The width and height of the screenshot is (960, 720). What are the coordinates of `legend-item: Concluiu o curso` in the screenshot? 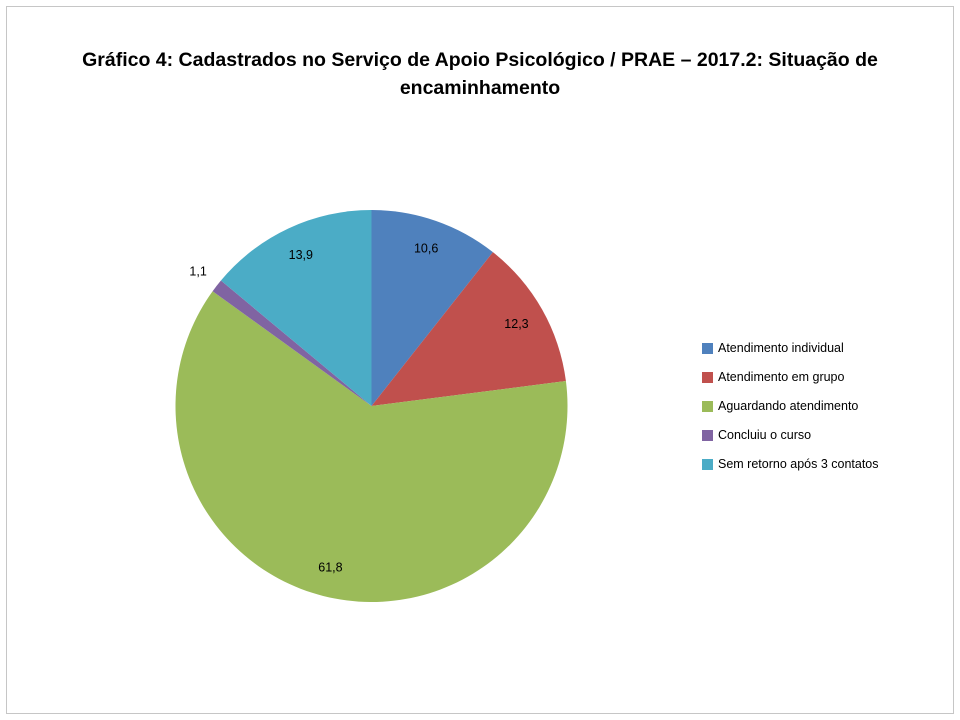 It's located at (790, 435).